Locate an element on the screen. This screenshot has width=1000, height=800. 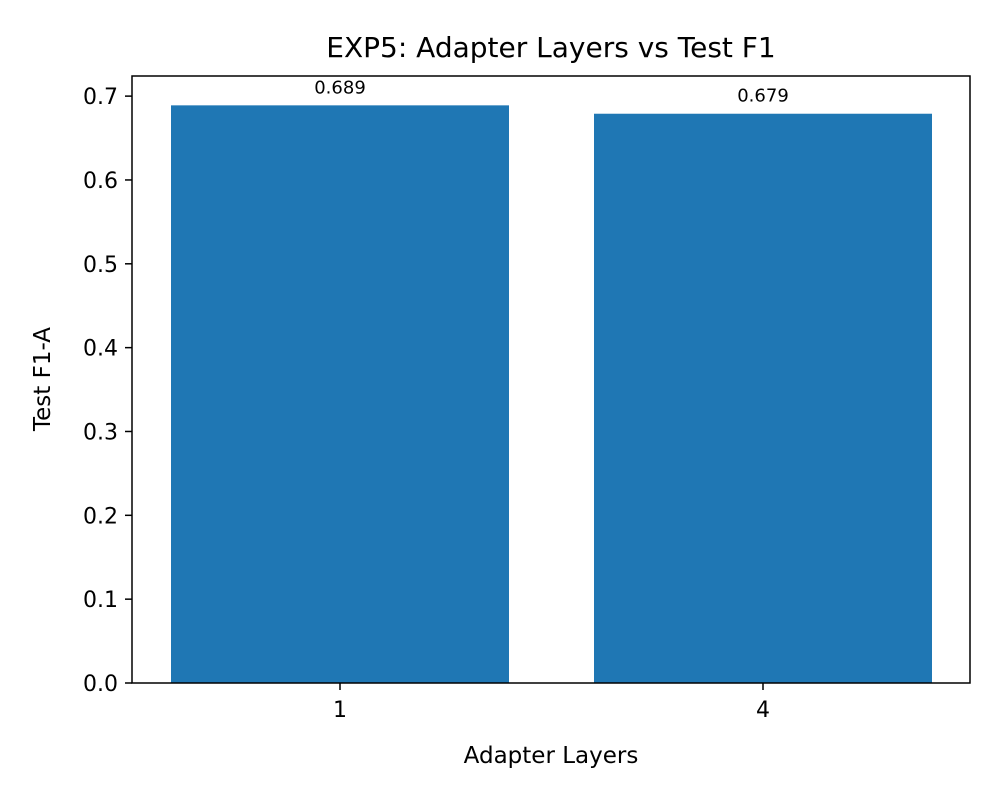
y-tick-label: 0.3 is located at coordinates (100, 432).